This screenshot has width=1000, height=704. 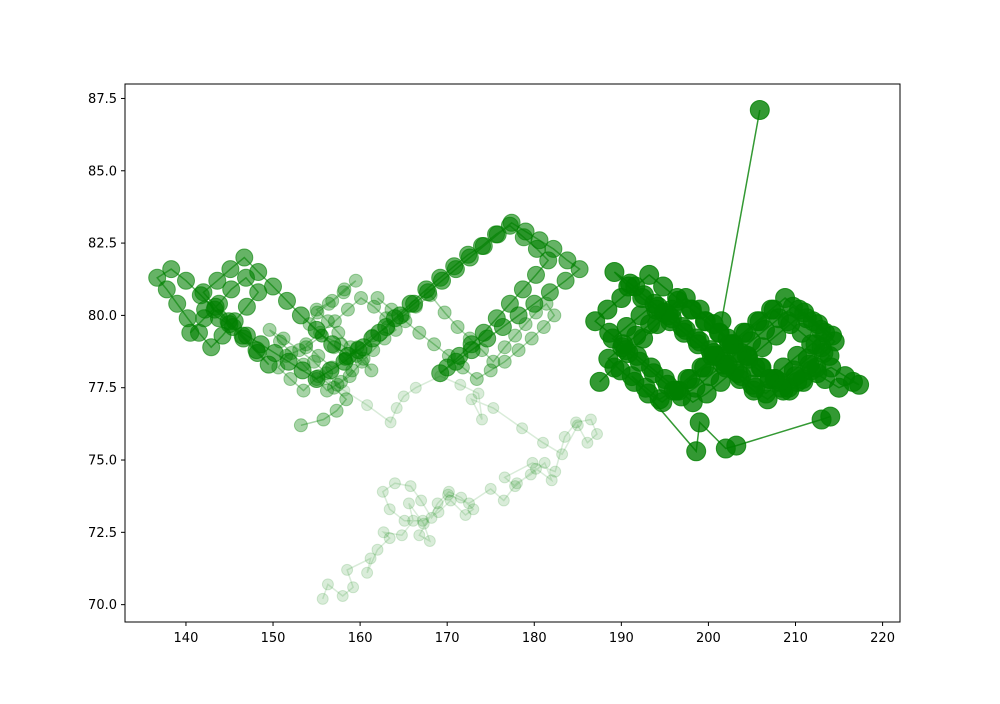 What do you see at coordinates (621, 638) in the screenshot?
I see `x-tick-label: 190` at bounding box center [621, 638].